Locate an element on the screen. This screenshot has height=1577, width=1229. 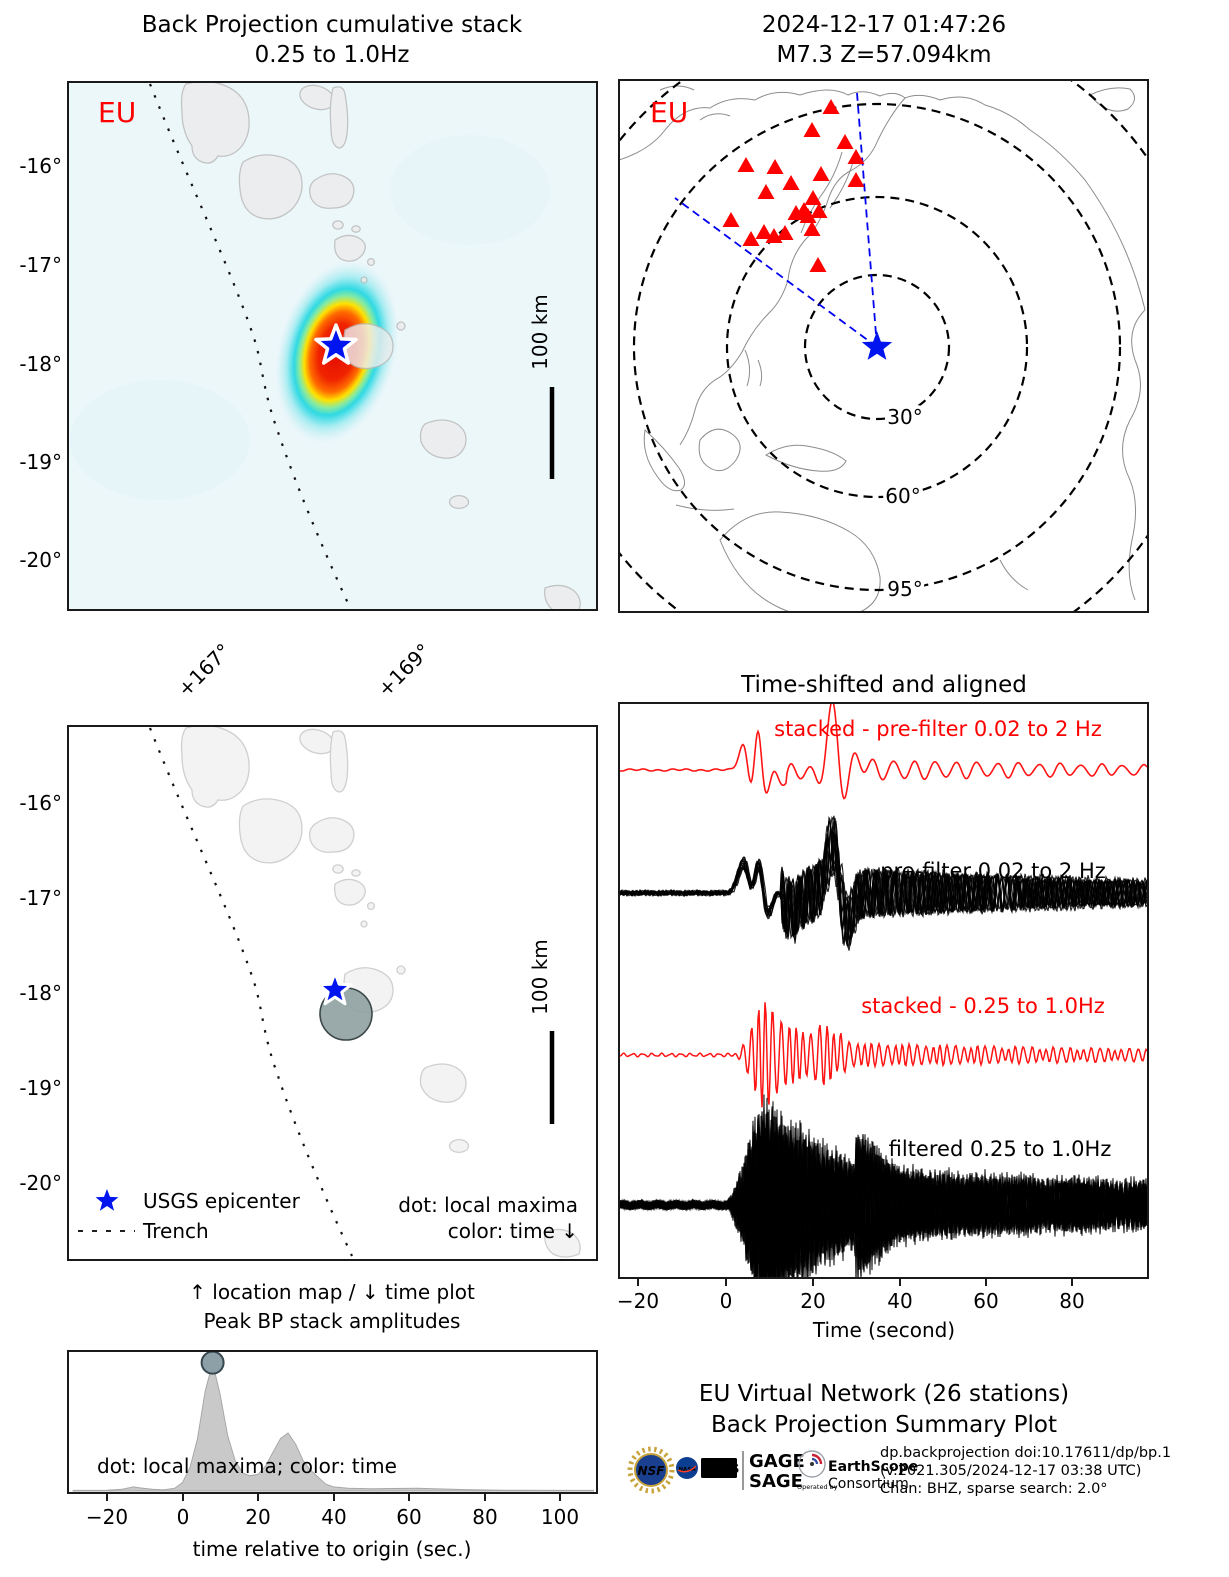
azimuth-lines is located at coordinates (776, 220).